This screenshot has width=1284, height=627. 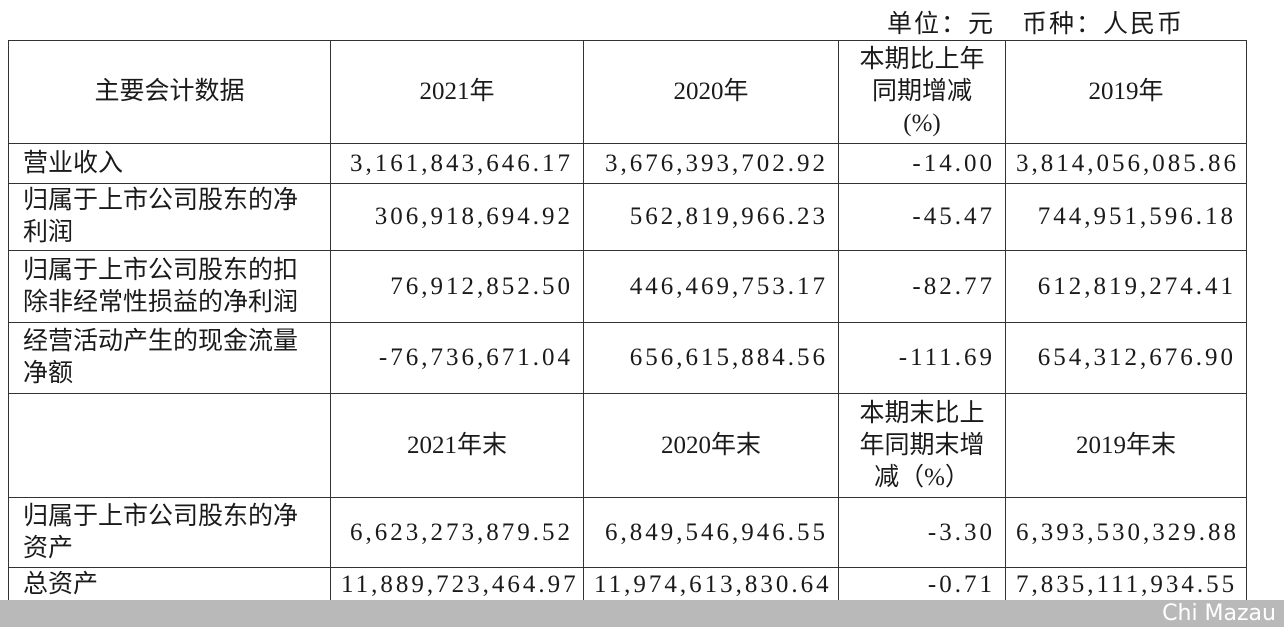 I want to click on table-cell: 归属于上市公司股东的净 利润, so click(x=169, y=217).